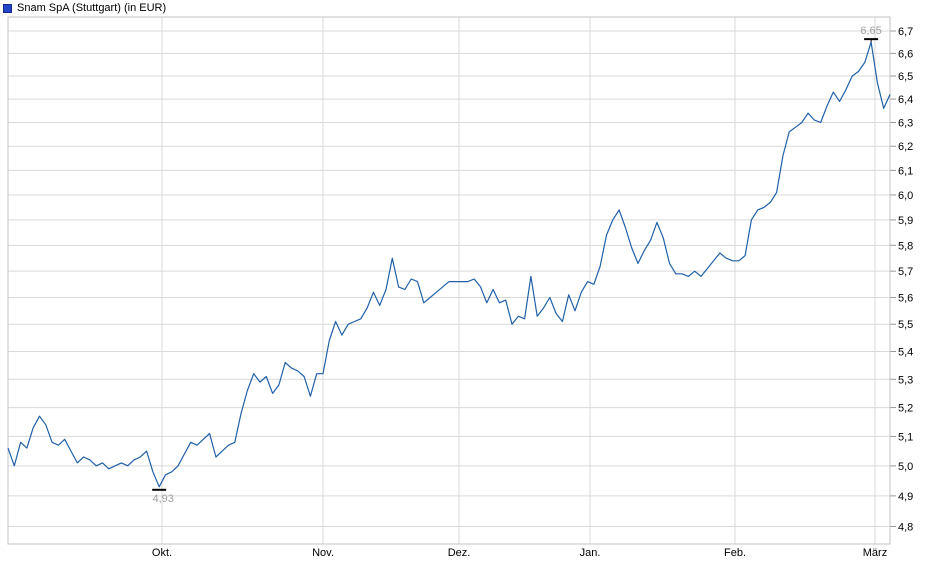  I want to click on y-tick-label: 5,5, so click(905, 325).